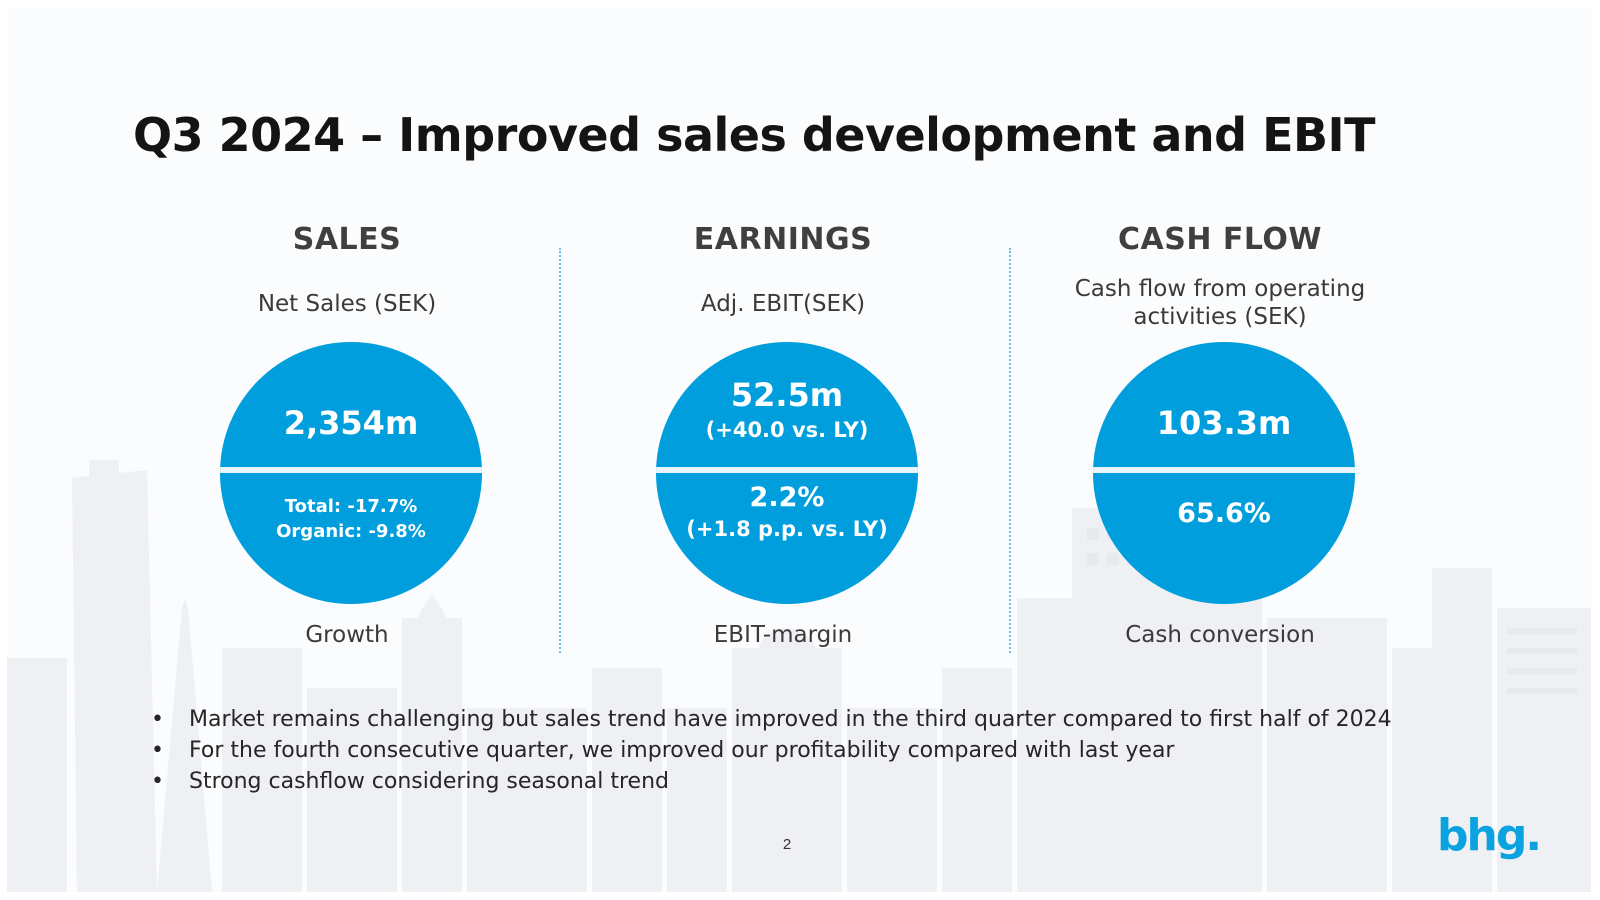 Image resolution: width=1600 pixels, height=900 pixels. Describe the element at coordinates (1220, 289) in the screenshot. I see `cashflow-subtitle-line1: Cash flow from operating` at that location.